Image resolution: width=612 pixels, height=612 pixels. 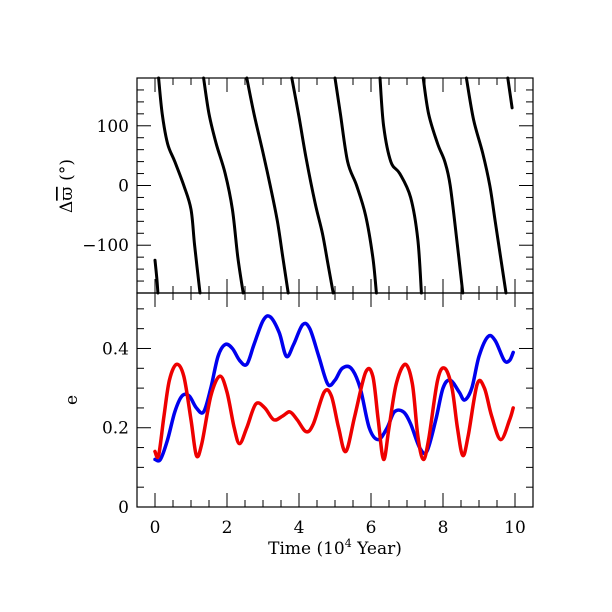 What do you see at coordinates (105, 186) in the screenshot?
I see `top-y-tick-labels: −100 0 100` at bounding box center [105, 186].